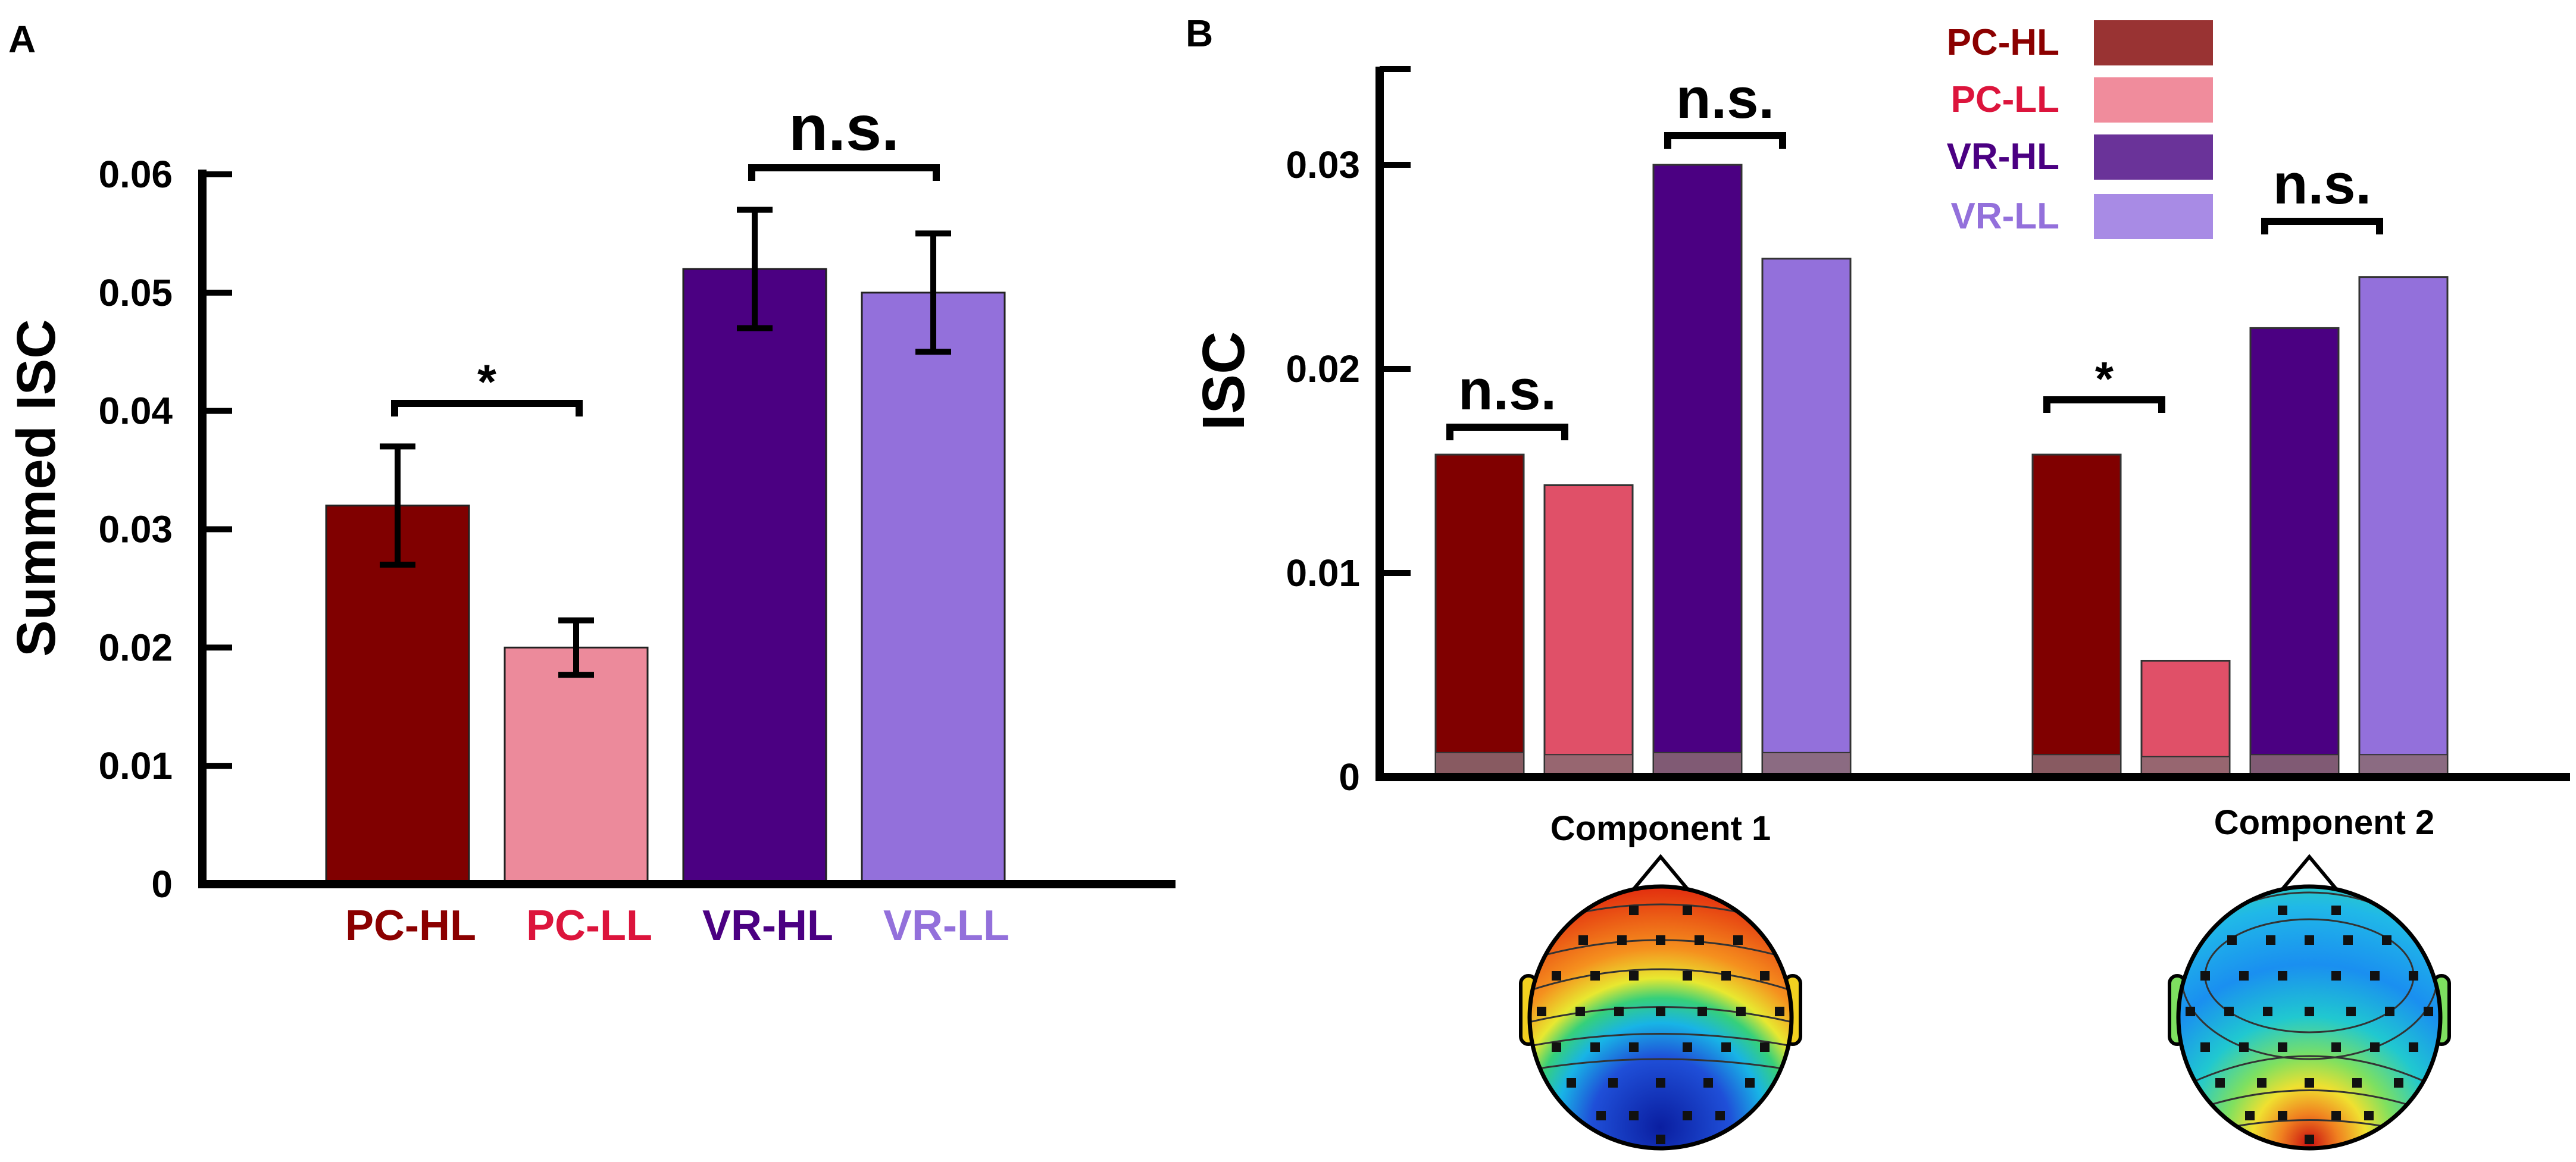  What do you see at coordinates (1914, 253) in the screenshot?
I see `panel-b-significance: n.s. n.s. * n.s.` at bounding box center [1914, 253].